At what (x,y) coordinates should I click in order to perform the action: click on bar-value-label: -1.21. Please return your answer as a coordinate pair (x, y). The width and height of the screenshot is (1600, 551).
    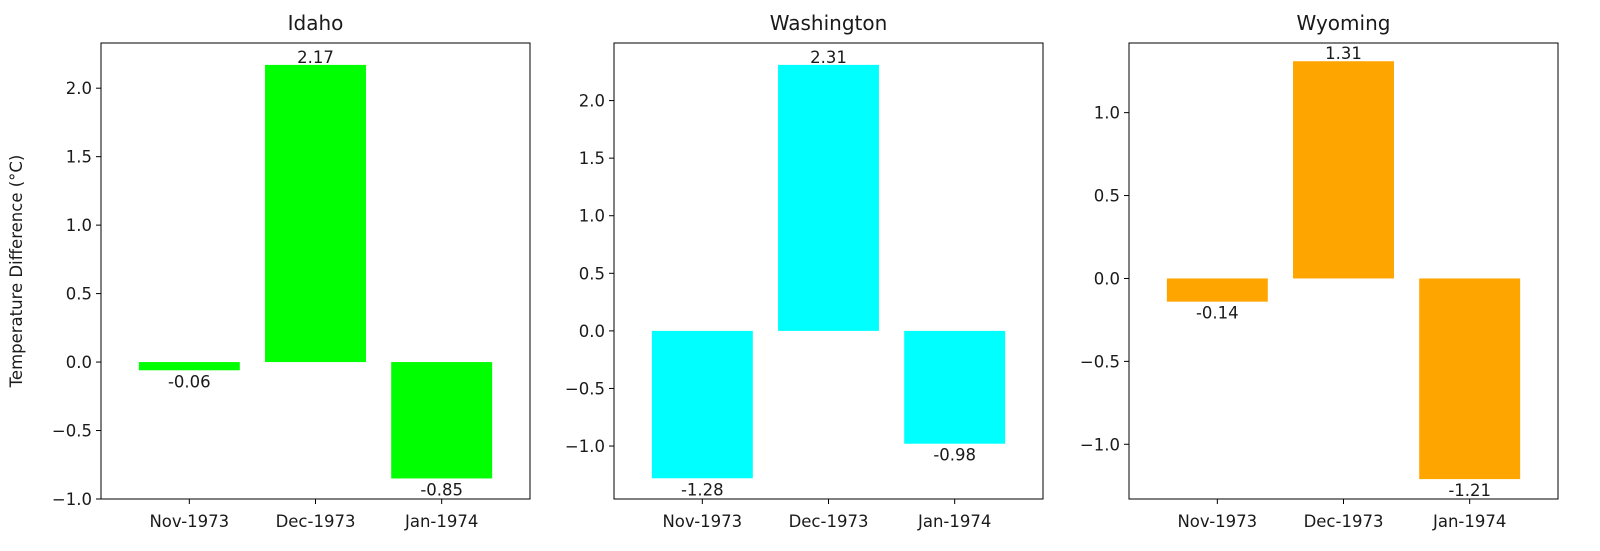
    Looking at the image, I should click on (1469, 490).